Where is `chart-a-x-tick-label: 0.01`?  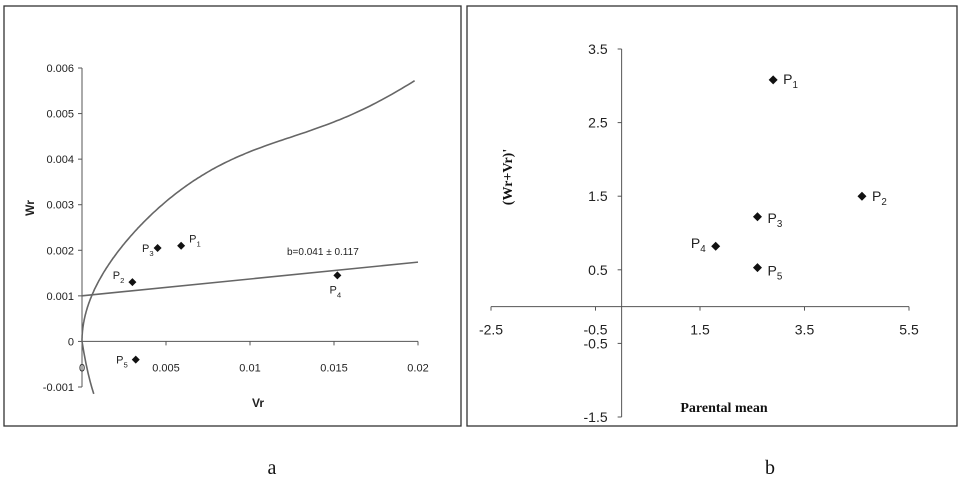 chart-a-x-tick-label: 0.01 is located at coordinates (249, 368).